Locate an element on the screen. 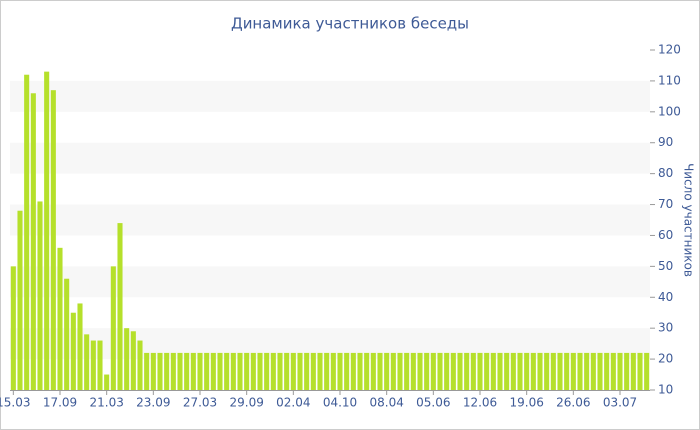 The height and width of the screenshot is (430, 700). y-tick-label: 60 is located at coordinates (665, 235).